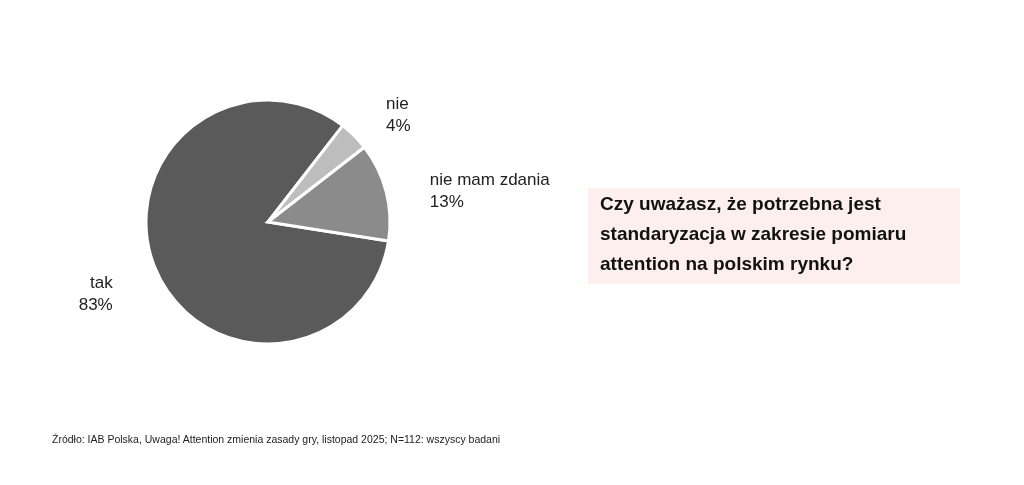  I want to click on data-label: 4%, so click(398, 125).